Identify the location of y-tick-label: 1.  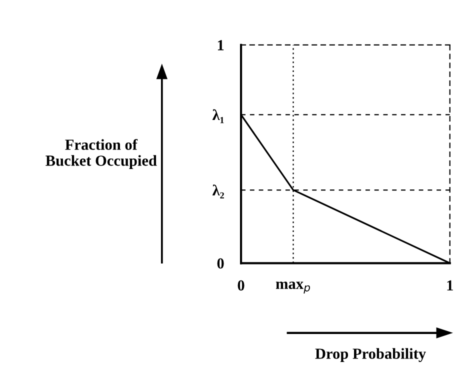
(221, 45).